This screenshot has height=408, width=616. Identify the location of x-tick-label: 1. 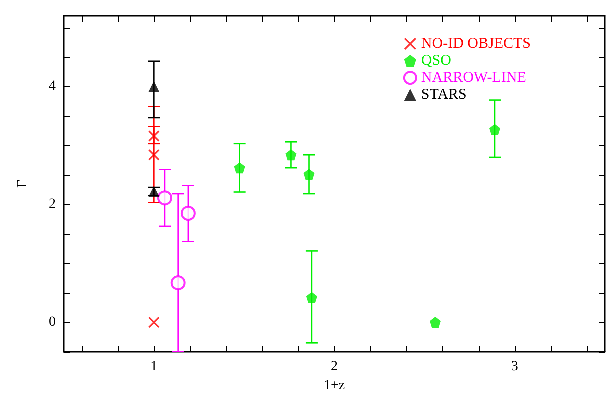
(154, 367).